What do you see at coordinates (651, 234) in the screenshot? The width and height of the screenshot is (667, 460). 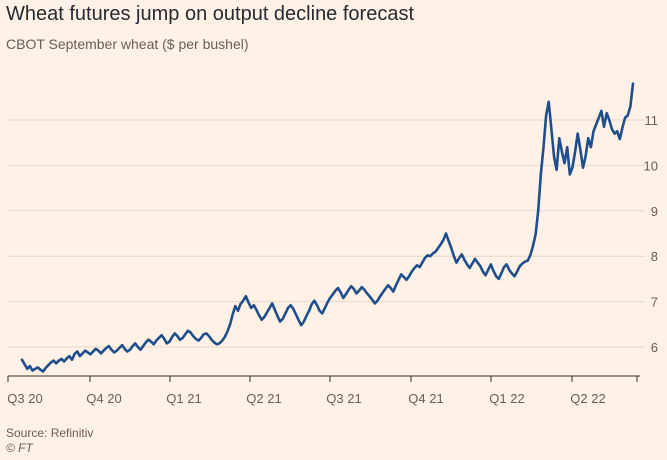 I see `y-axis-labels: 6 7 8 9 10 11` at bounding box center [651, 234].